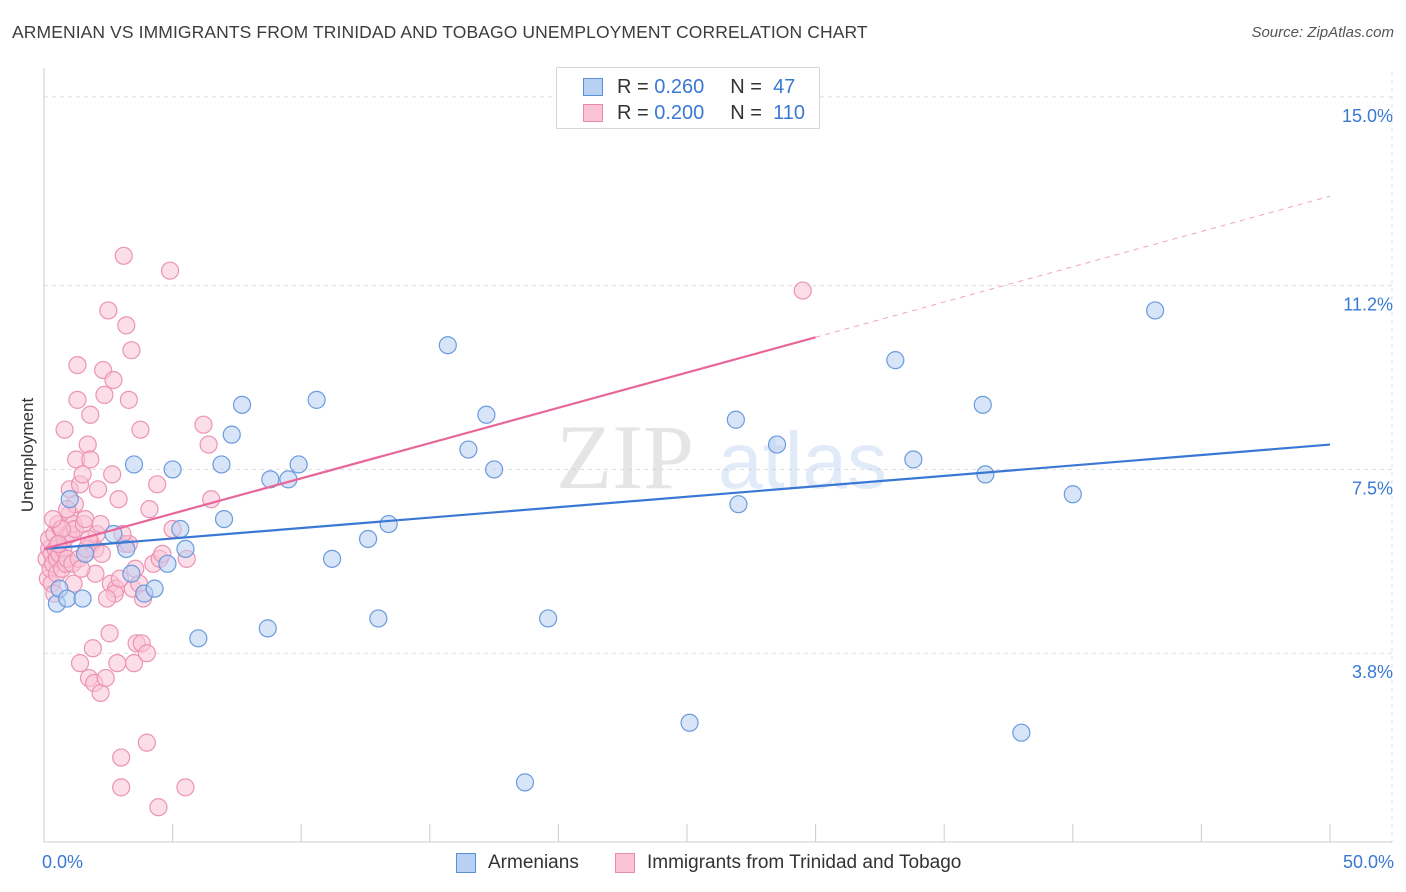 Image resolution: width=1406 pixels, height=892 pixels. Describe the element at coordinates (802, 460) in the screenshot. I see `watermark-atlas: atlas` at that location.